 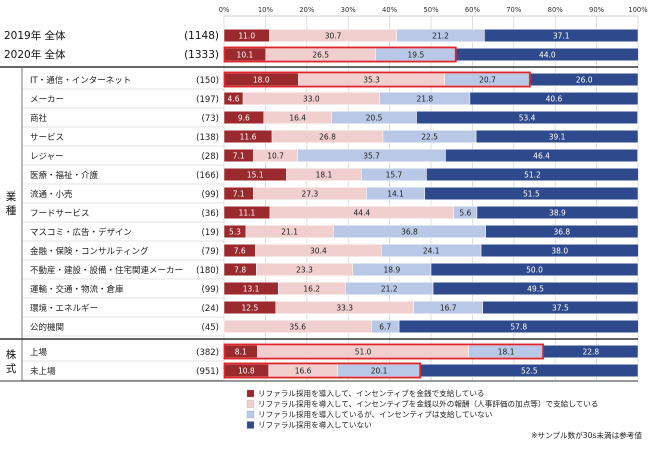 What do you see at coordinates (310, 193) in the screenshot?
I see `segment-value-label: 27.3` at bounding box center [310, 193].